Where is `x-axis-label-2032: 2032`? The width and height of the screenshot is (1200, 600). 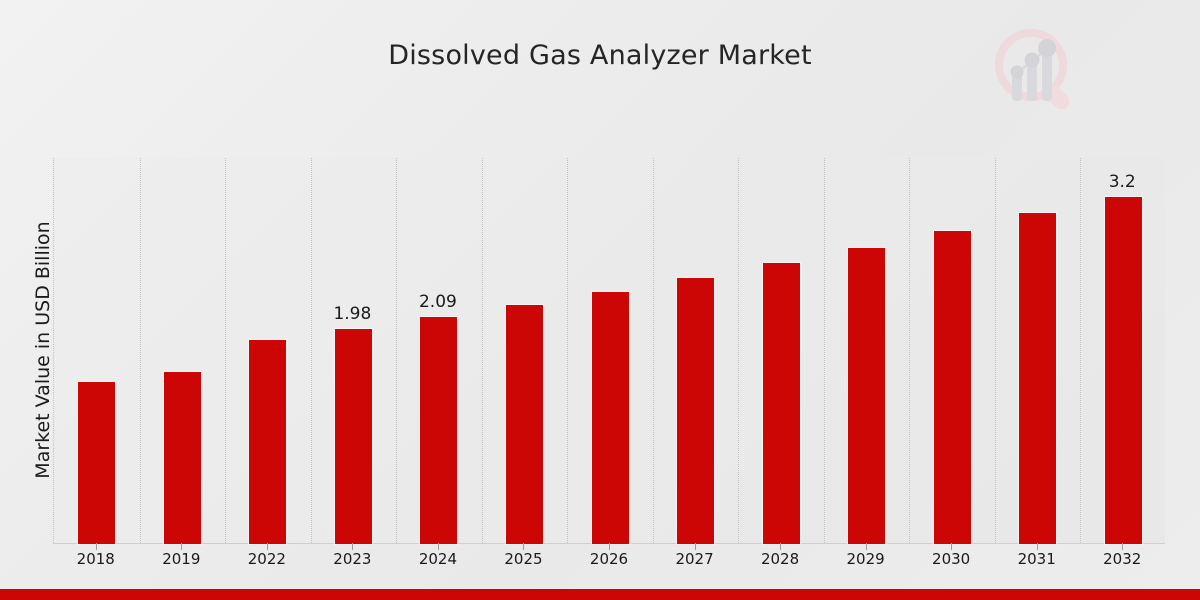
x-axis-label-2032: 2032 is located at coordinates (1122, 559).